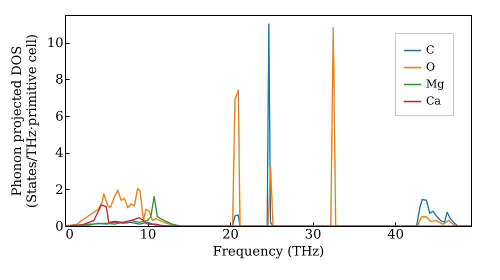 The width and height of the screenshot is (500, 280). I want to click on y-tick-label: 2, so click(59, 190).